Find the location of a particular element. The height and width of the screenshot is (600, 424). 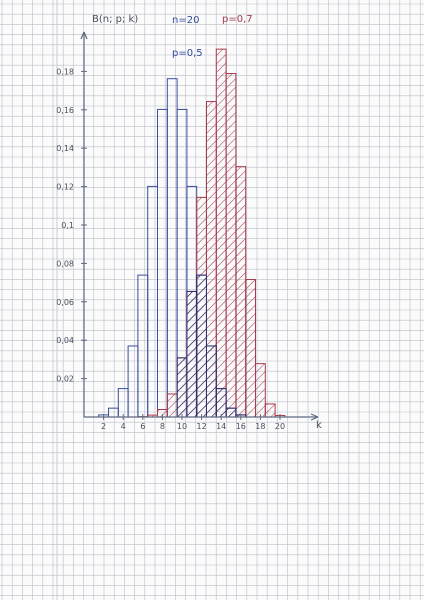

bar-overlap-k15 is located at coordinates (231, 412).